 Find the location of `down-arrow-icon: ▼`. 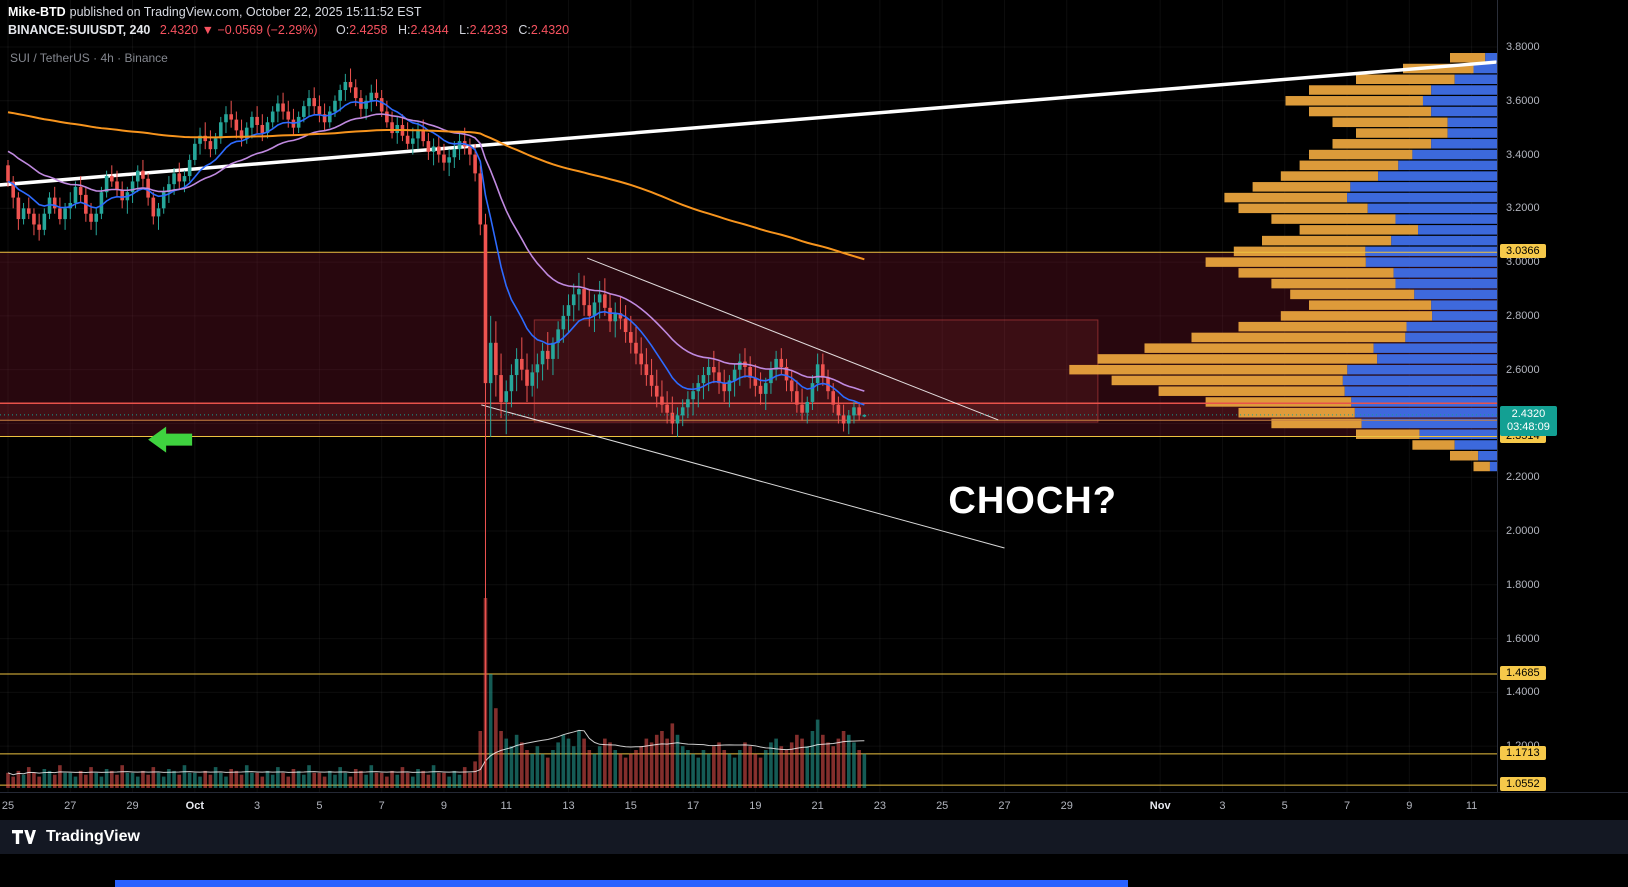

down-arrow-icon: ▼ is located at coordinates (207, 30).